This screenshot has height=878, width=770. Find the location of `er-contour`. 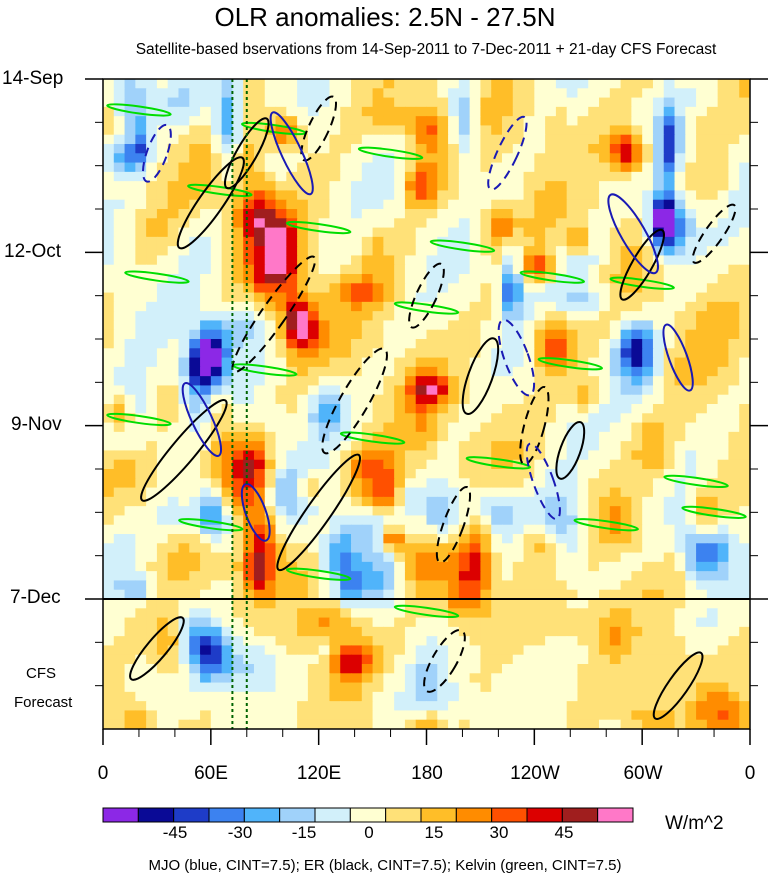

er-contour is located at coordinates (354, 401).